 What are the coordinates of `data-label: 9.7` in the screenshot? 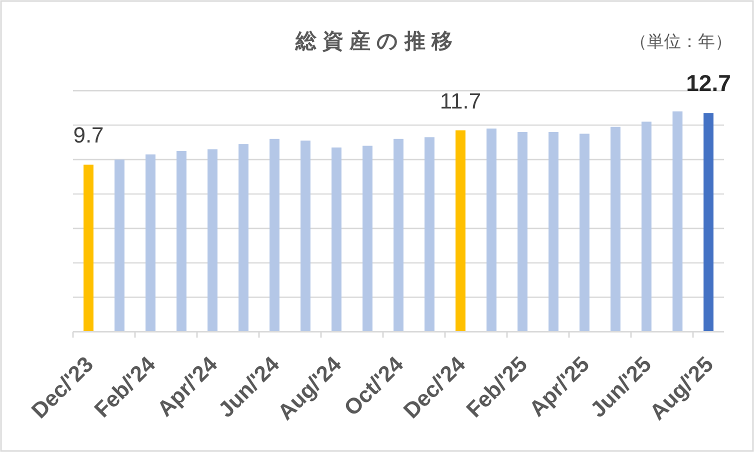 It's located at (88, 135).